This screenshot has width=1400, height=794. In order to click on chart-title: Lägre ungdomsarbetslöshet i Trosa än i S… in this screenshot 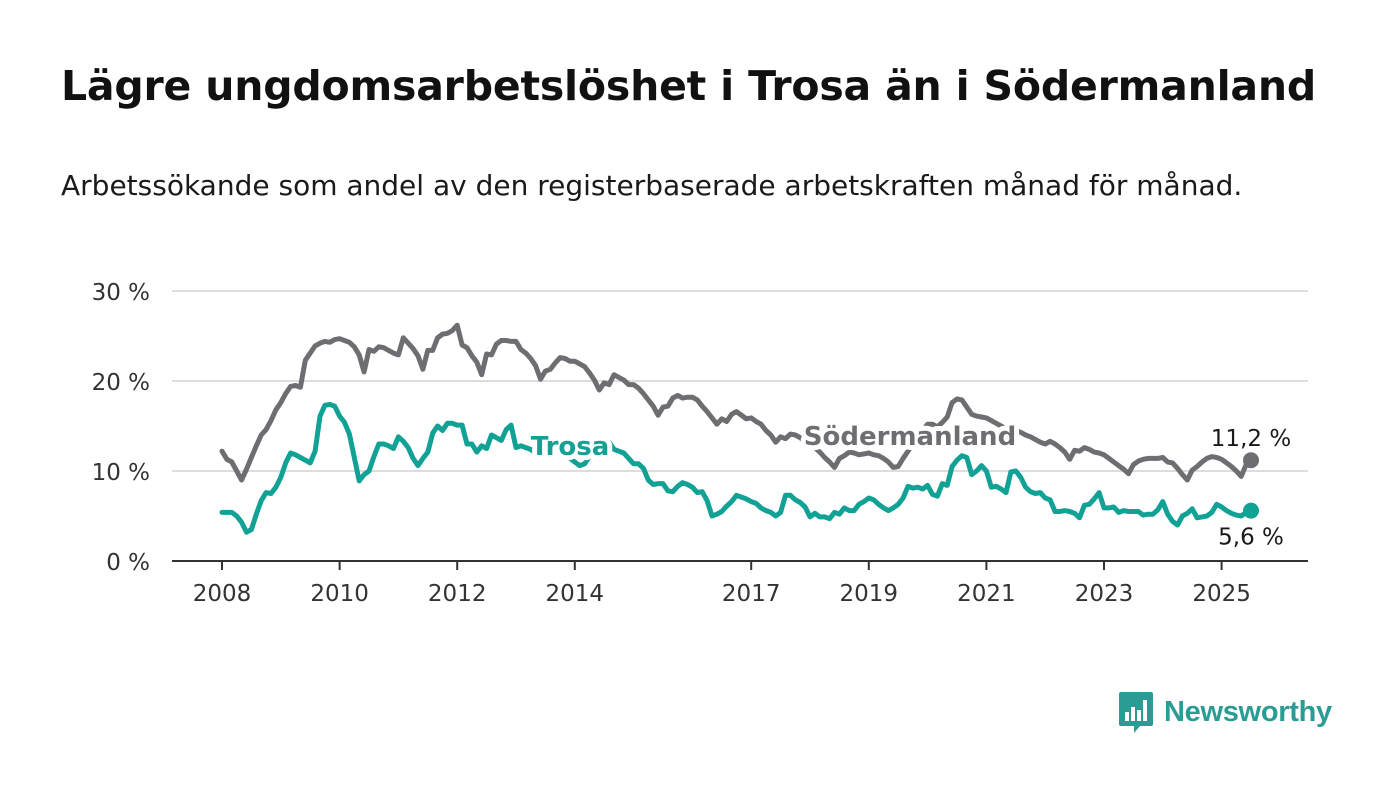, I will do `click(689, 86)`.